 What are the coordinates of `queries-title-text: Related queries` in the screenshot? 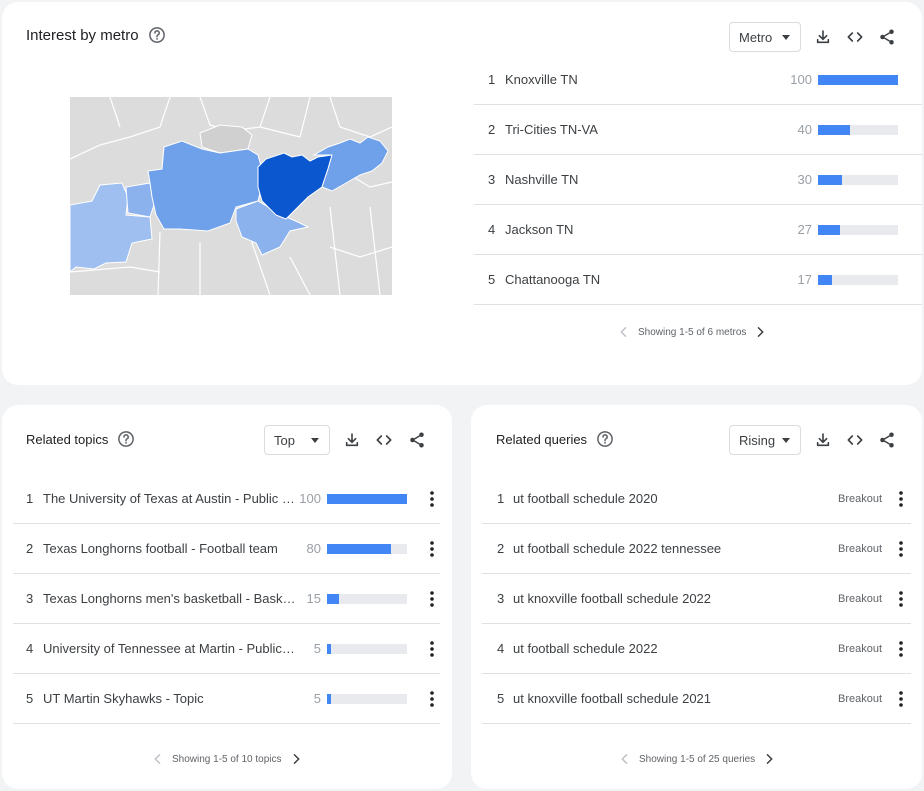 It's located at (542, 439).